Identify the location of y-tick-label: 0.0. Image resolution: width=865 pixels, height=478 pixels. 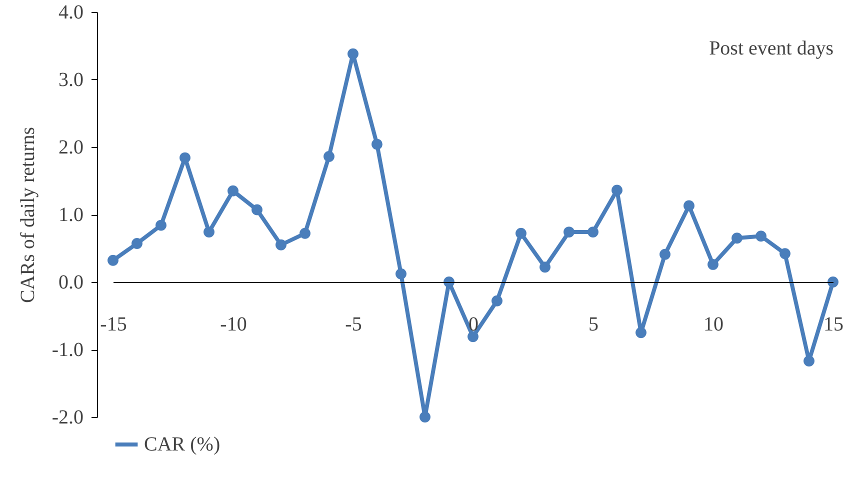
(71, 283).